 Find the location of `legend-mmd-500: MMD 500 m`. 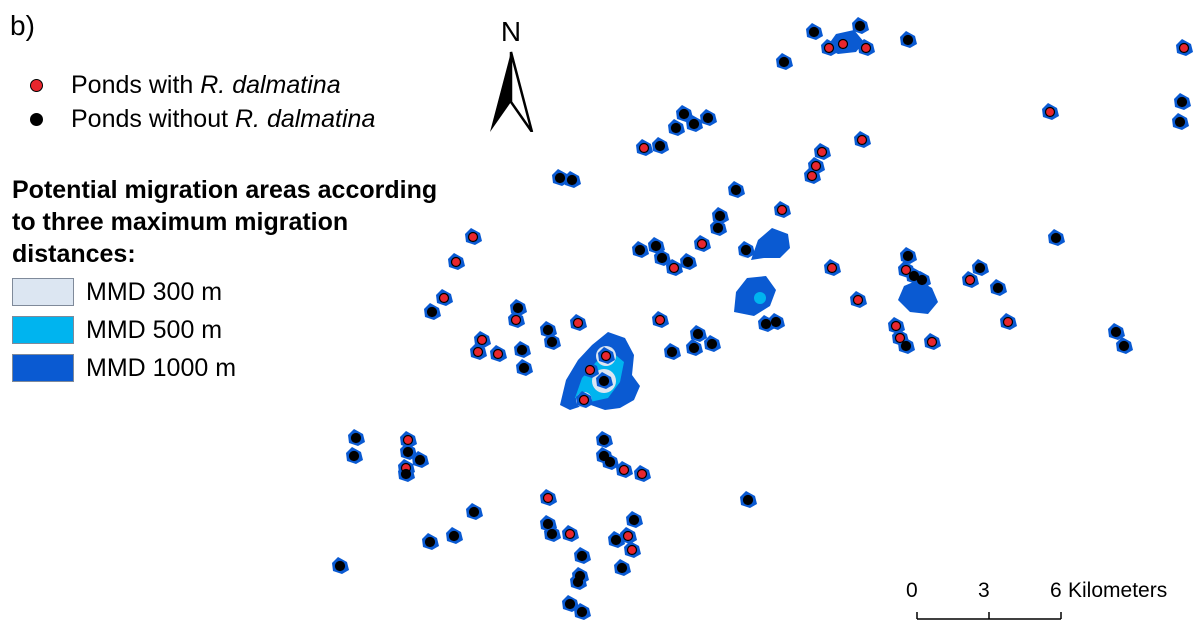

legend-mmd-500: MMD 500 m is located at coordinates (227, 330).